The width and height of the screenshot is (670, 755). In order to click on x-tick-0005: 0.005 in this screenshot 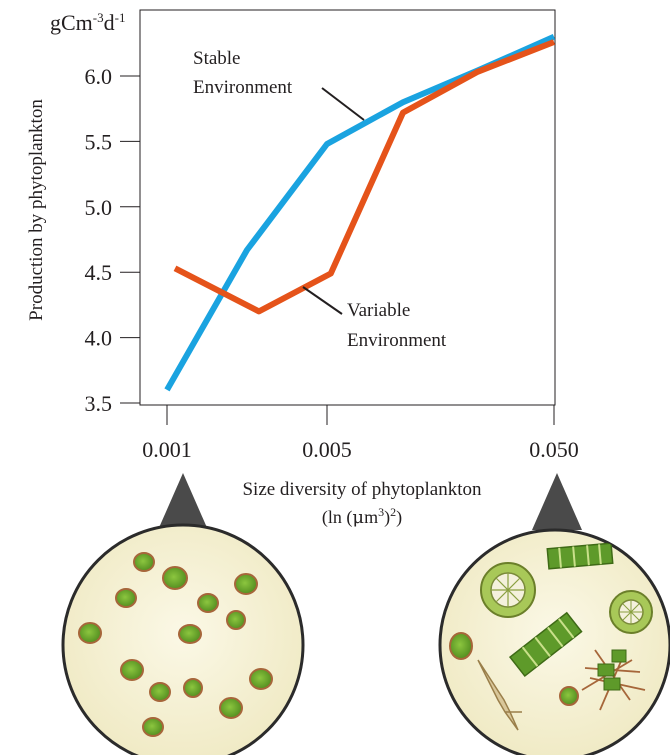, I will do `click(327, 449)`.